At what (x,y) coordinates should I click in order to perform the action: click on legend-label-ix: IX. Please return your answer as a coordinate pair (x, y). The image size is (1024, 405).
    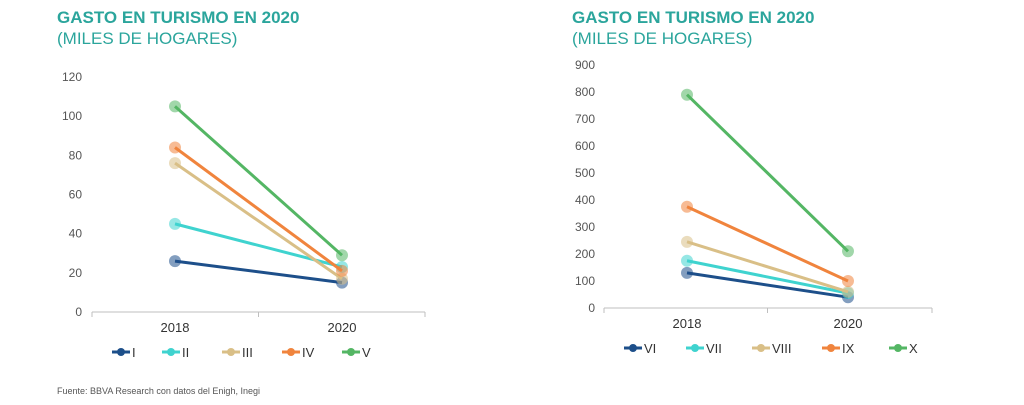
    Looking at the image, I should click on (848, 348).